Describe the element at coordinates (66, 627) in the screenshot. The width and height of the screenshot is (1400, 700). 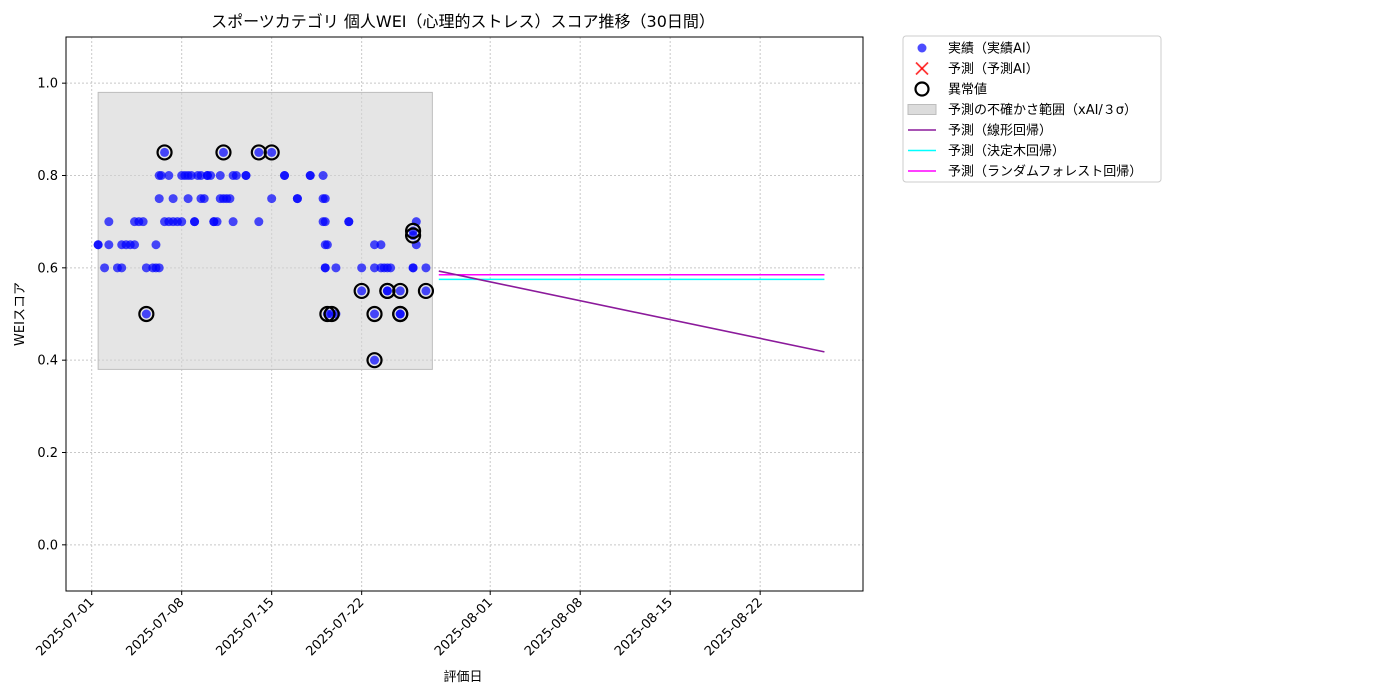
I see `x-tick-label: 2025-07-01` at that location.